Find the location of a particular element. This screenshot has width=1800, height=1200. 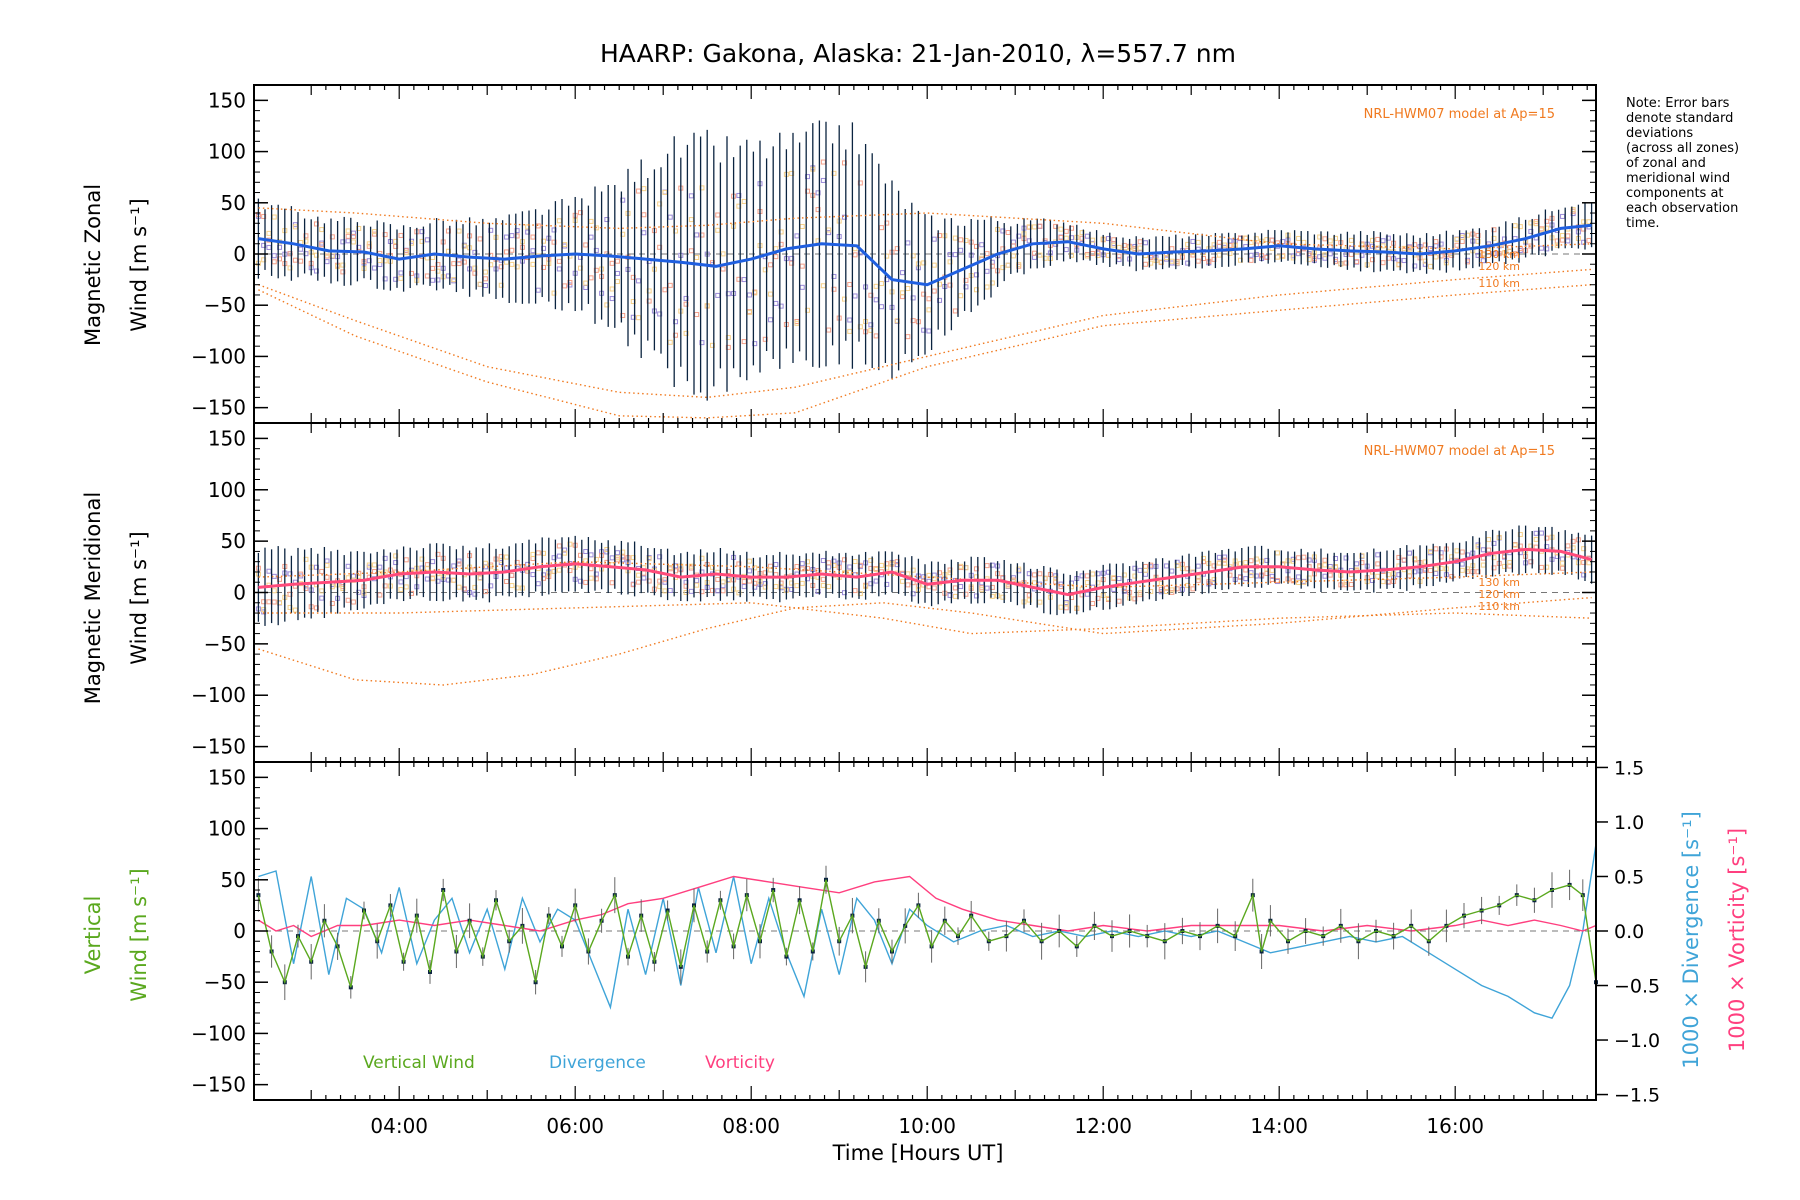

y2-tick-label: 1.5 is located at coordinates (1629, 768).